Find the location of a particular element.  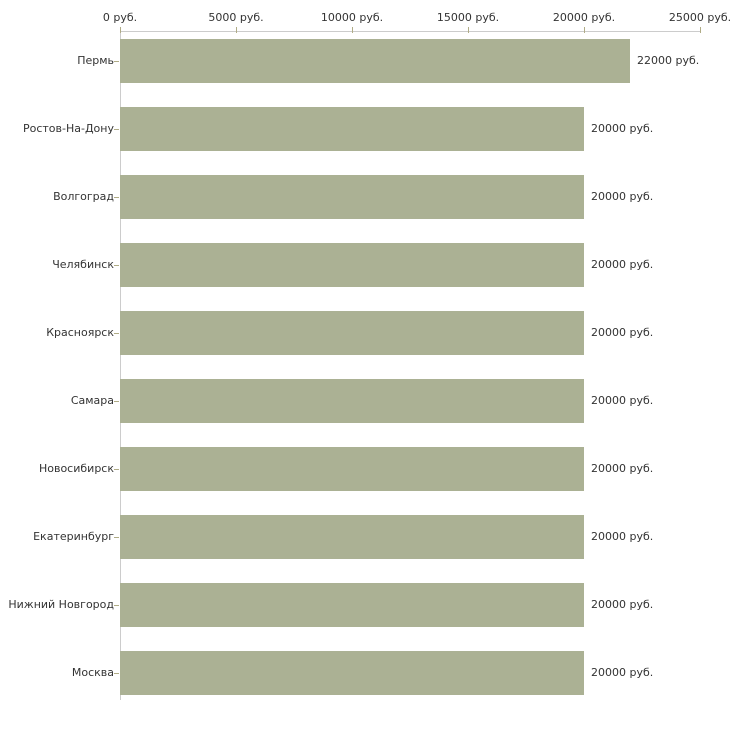

x-tick-label: 25000 руб. is located at coordinates (699, 17).